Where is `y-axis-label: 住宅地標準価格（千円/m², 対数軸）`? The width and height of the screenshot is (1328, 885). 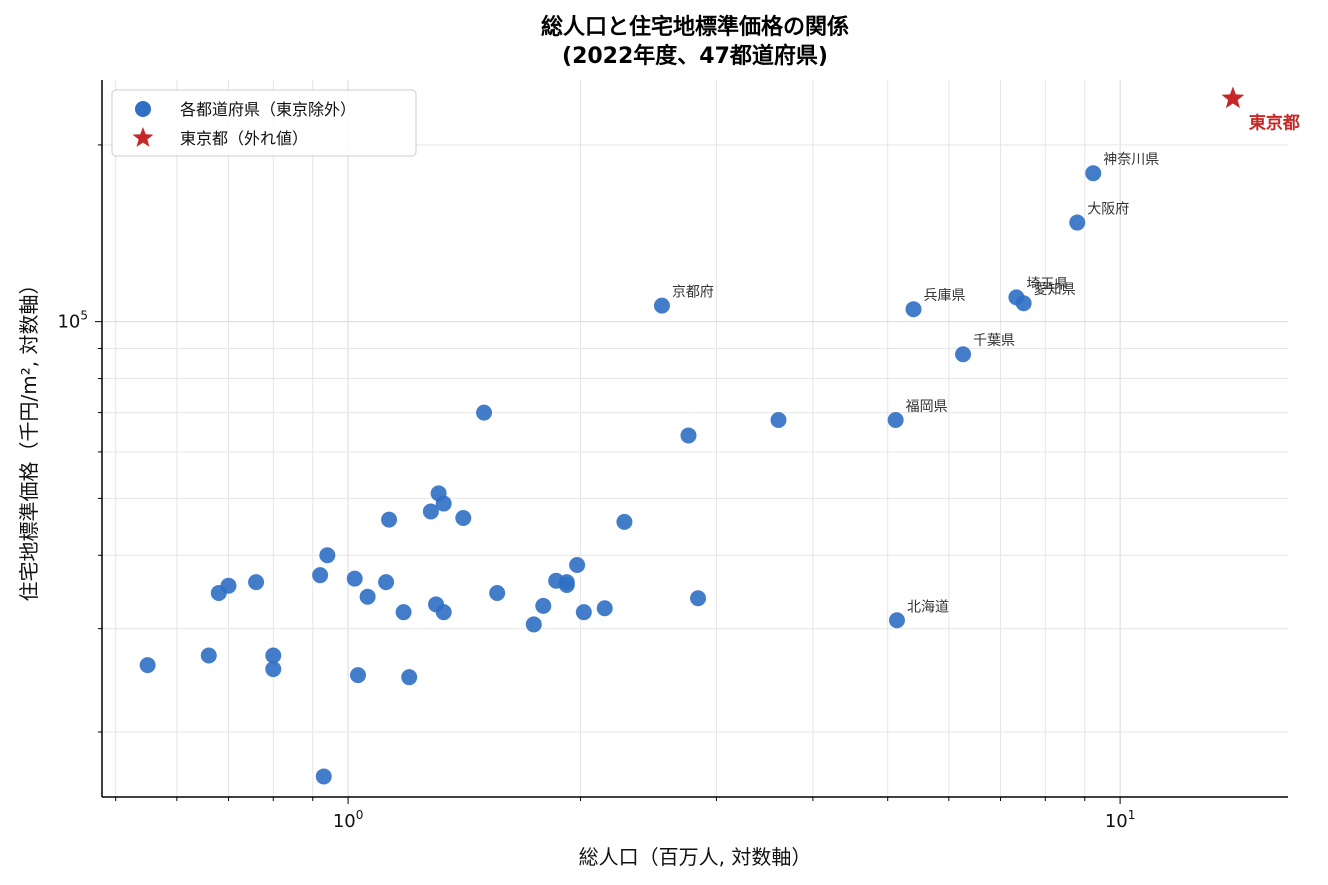
y-axis-label: 住宅地標準価格（千円/m², 対数軸） is located at coordinates (29, 438).